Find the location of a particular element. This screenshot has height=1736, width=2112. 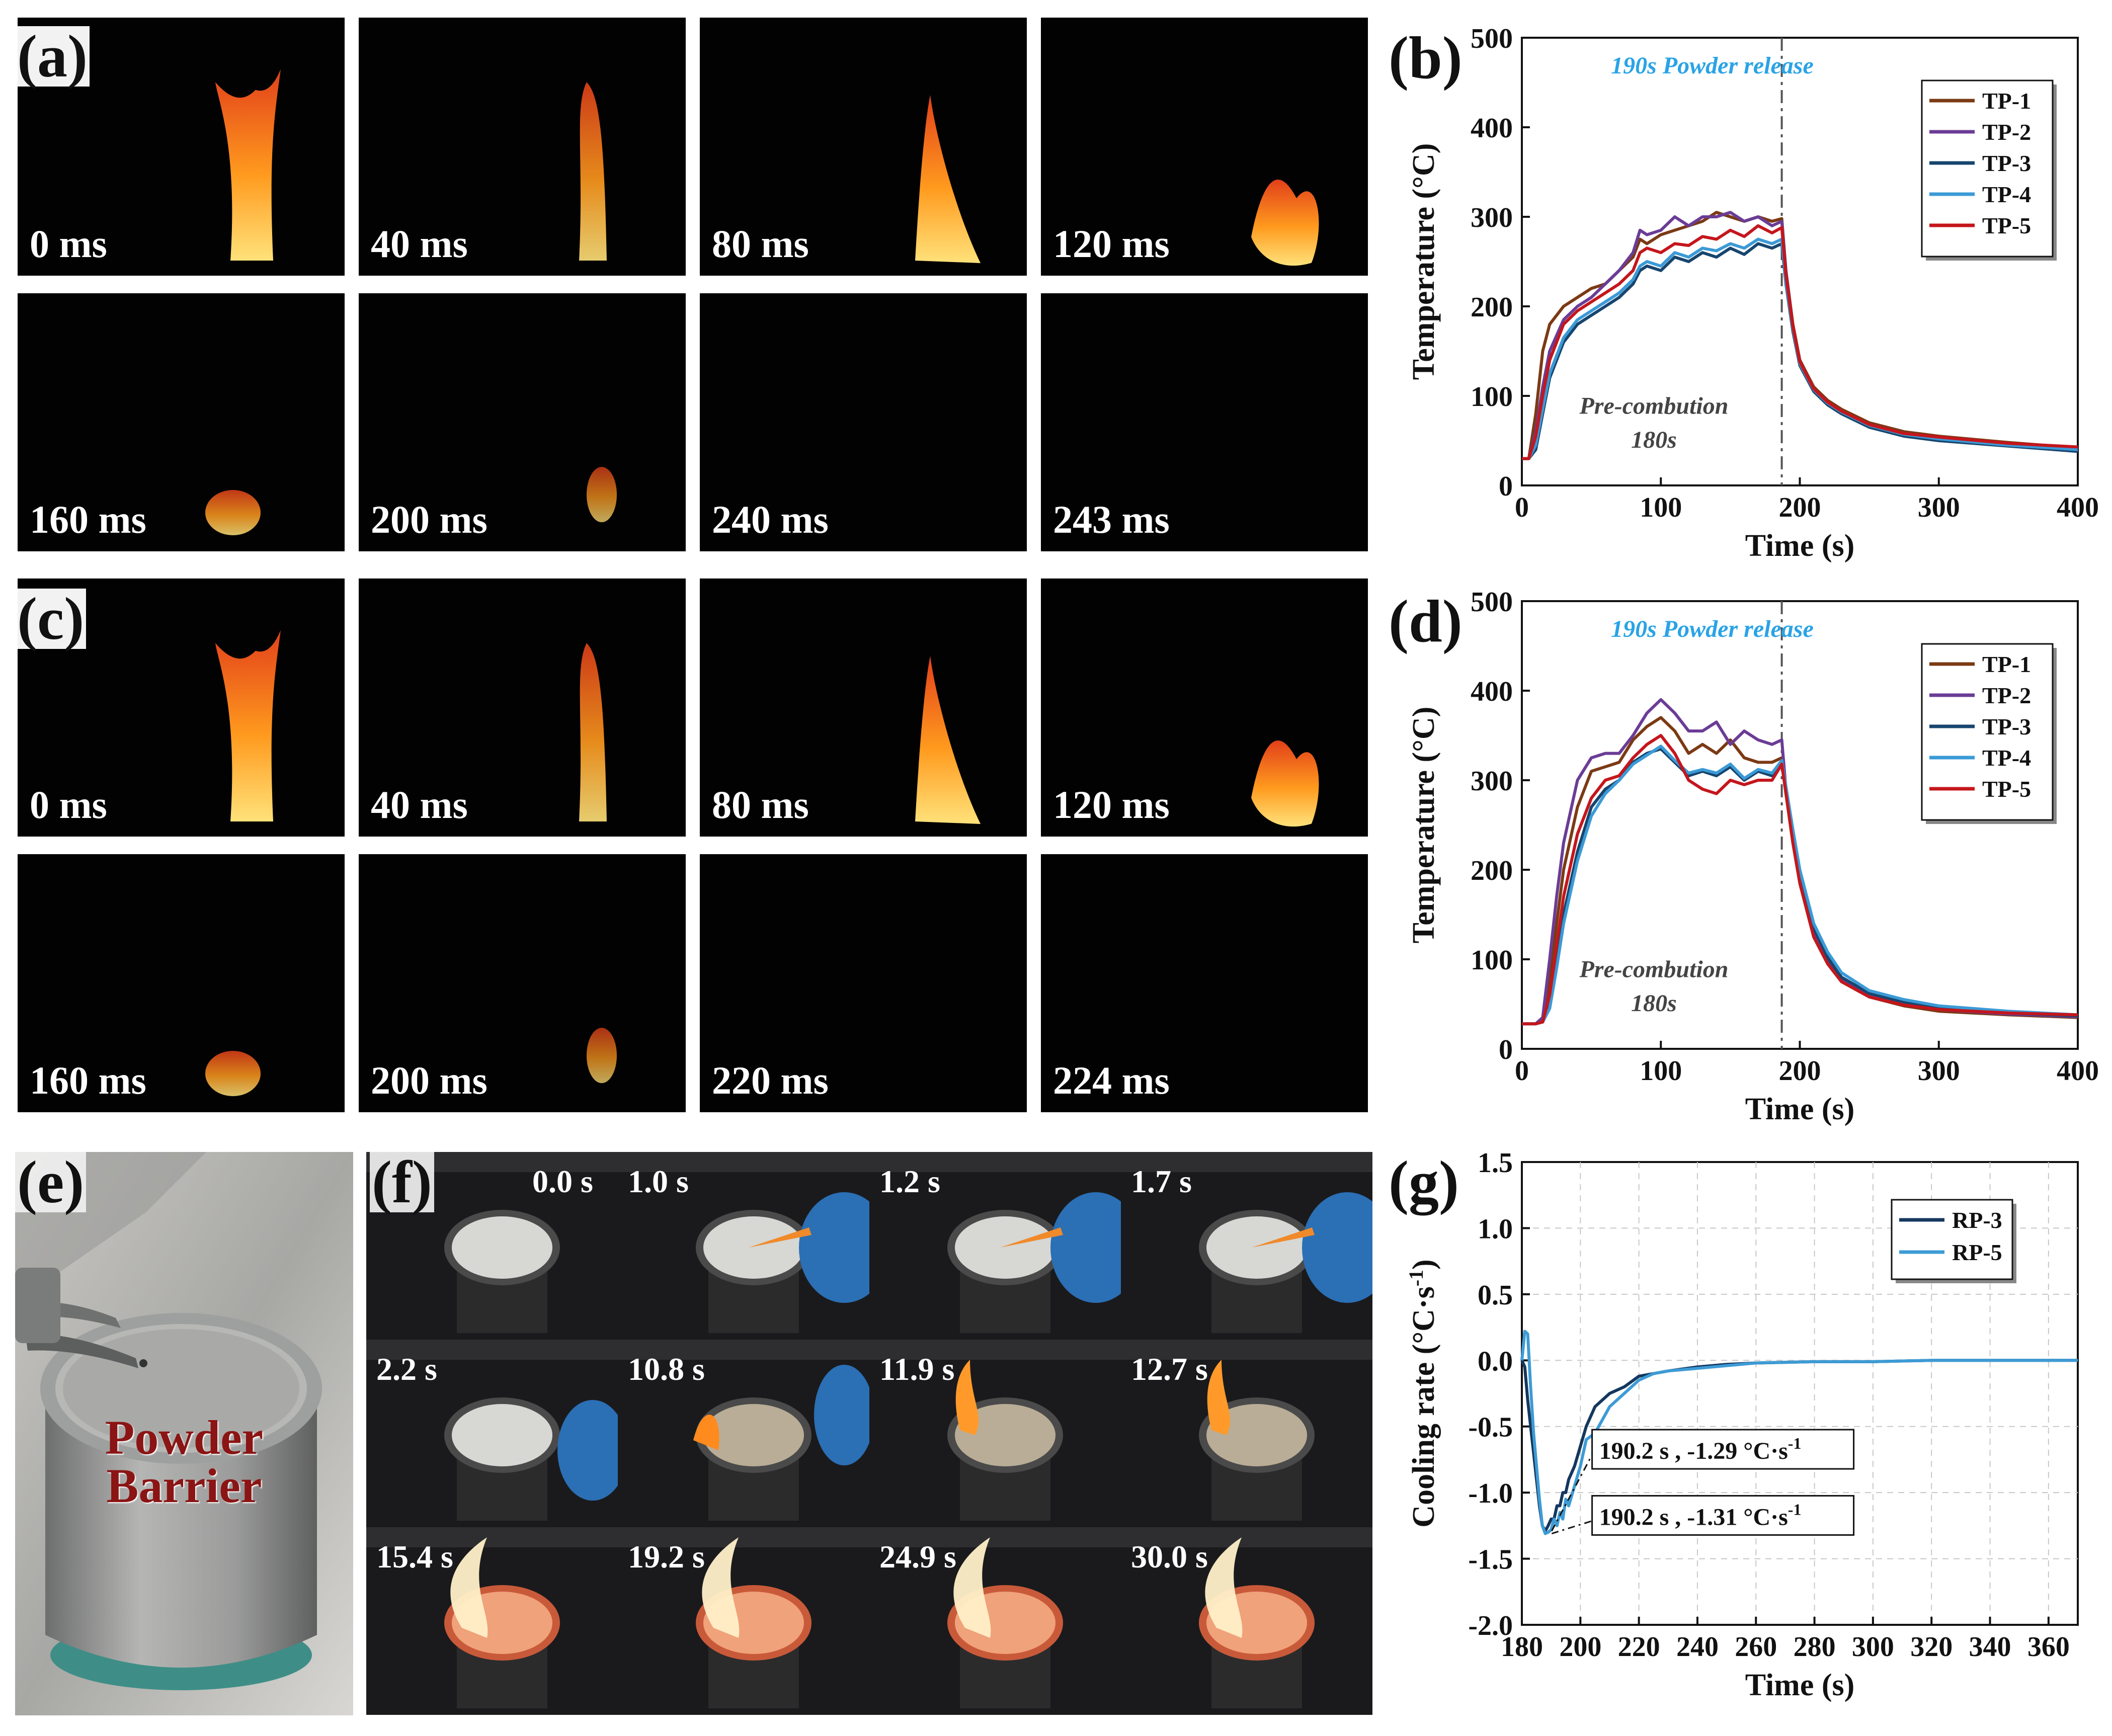

y-tick-label: -1.5 is located at coordinates (1491, 1560).